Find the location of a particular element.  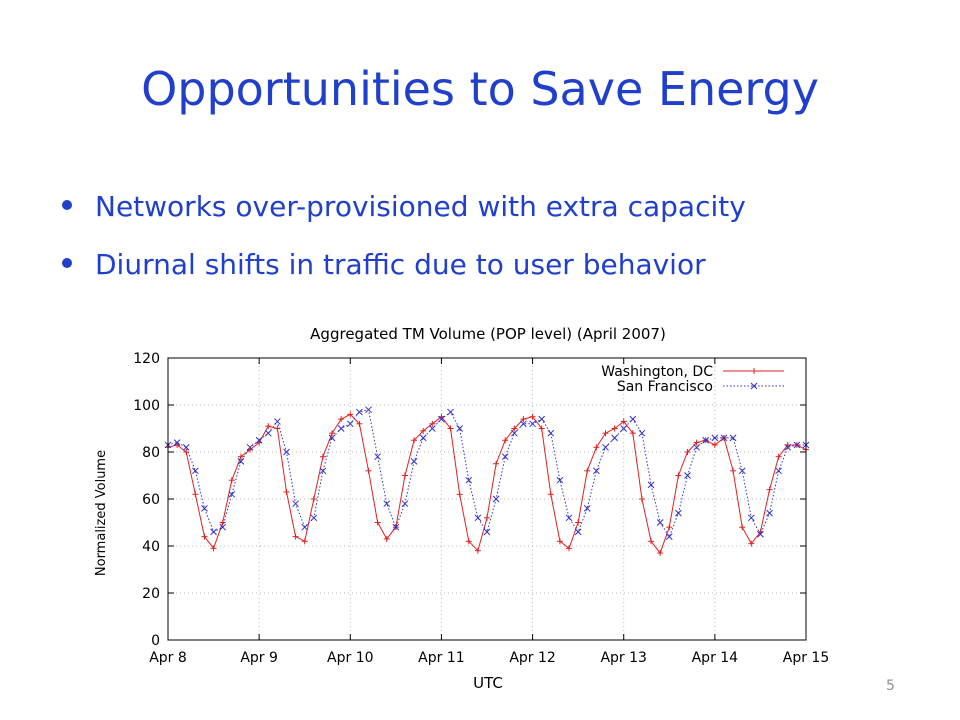

slide-number: 5 is located at coordinates (890, 686).